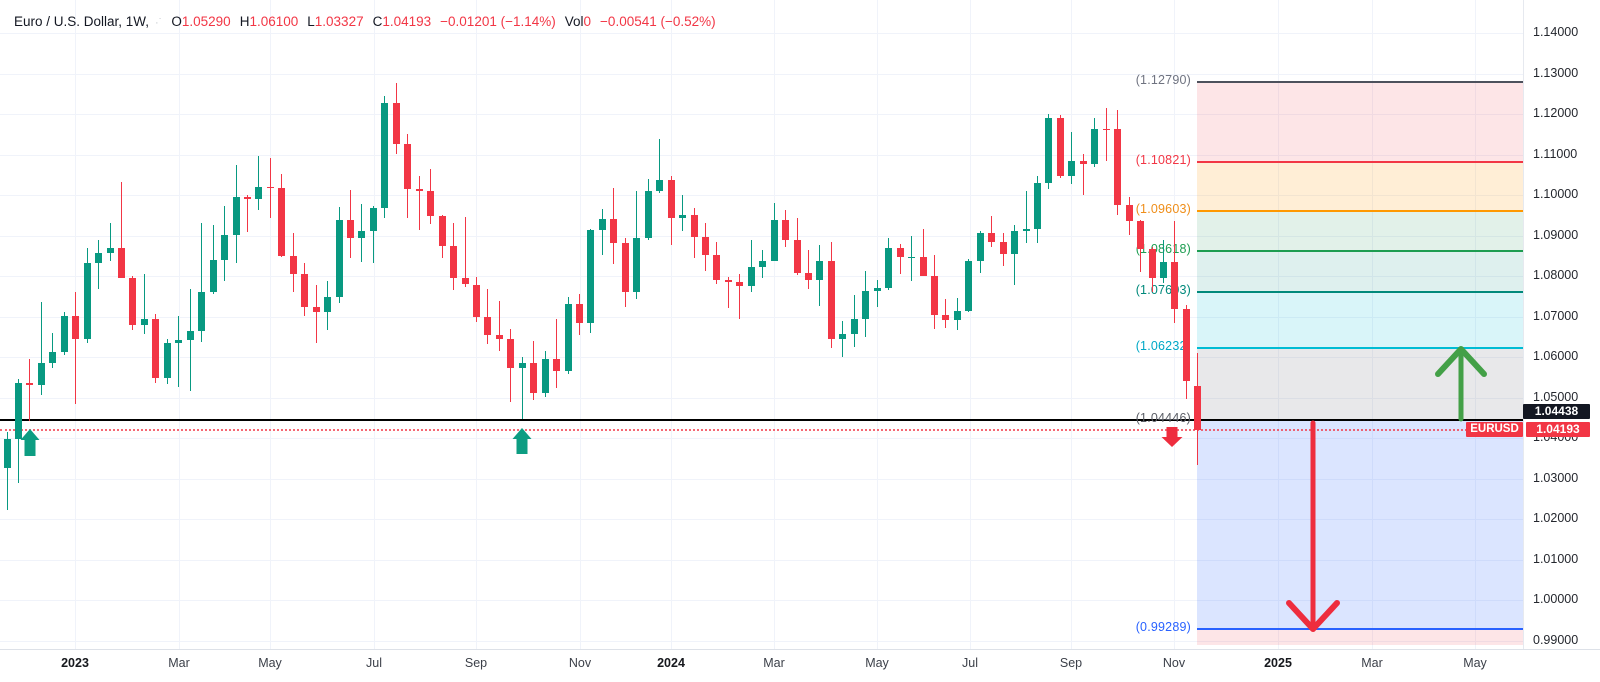 The height and width of the screenshot is (682, 1600). I want to click on symbol-title: Euro / U.S. Dollar, 1W,, so click(82, 21).